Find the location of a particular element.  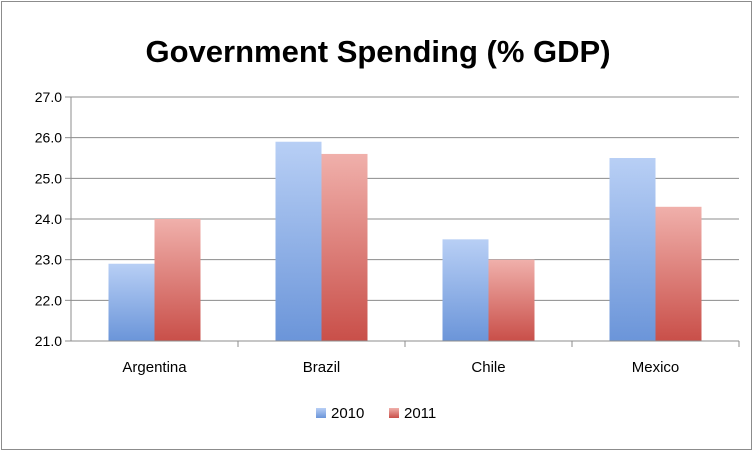

bar-2011-argentina is located at coordinates (177, 280).